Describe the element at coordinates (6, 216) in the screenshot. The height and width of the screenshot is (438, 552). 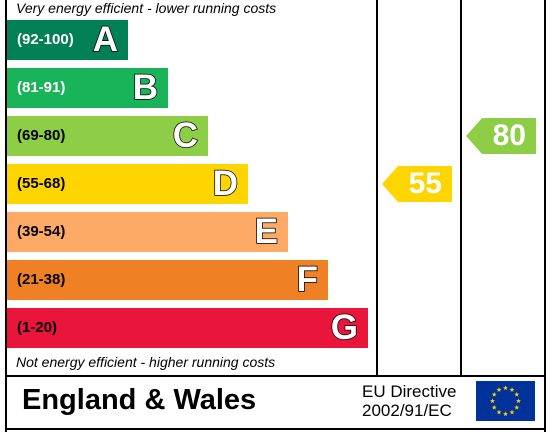
I see `frame-left` at that location.